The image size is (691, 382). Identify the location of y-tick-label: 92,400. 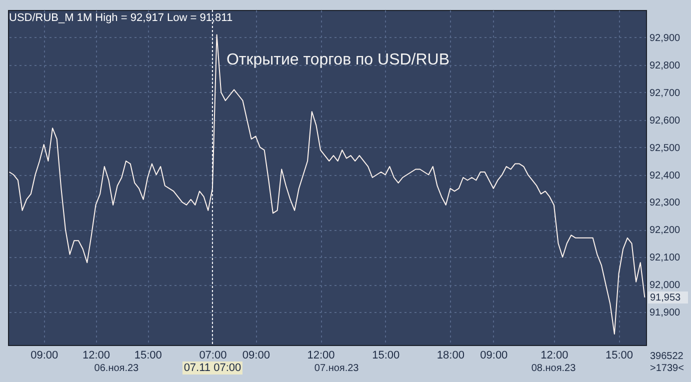
(665, 176).